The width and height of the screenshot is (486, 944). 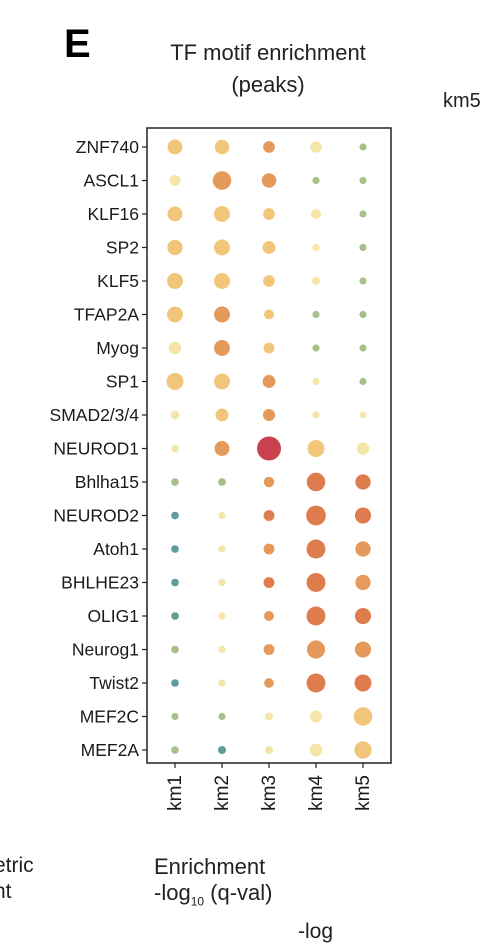 I want to click on adjacent-panel-fragment-left-1: etric, so click(x=17, y=865).